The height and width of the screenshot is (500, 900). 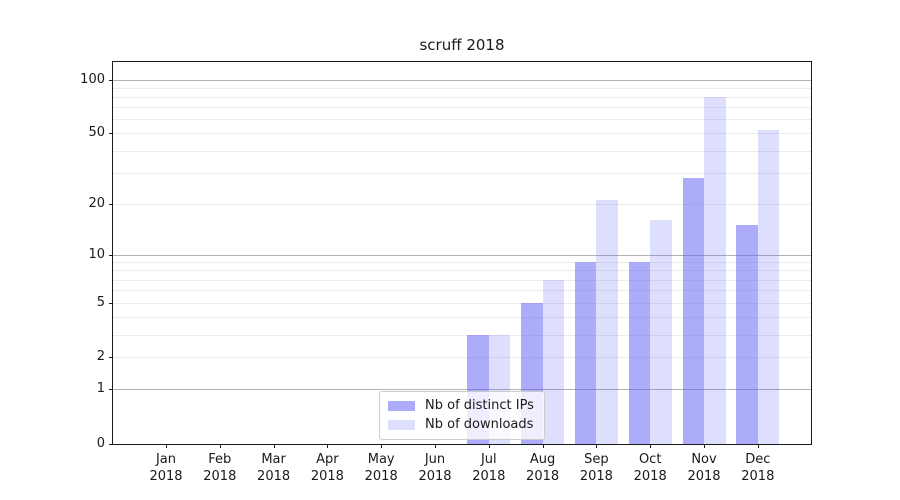 What do you see at coordinates (274, 468) in the screenshot?
I see `x-tick-label-mar: Mar 2018` at bounding box center [274, 468].